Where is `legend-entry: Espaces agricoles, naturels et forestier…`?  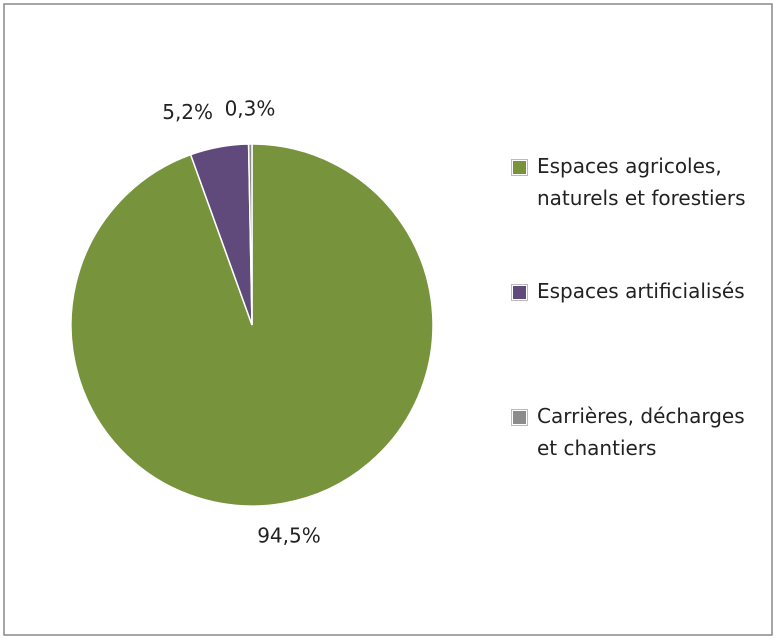
legend-entry: Espaces agricoles, naturels et forestier… is located at coordinates (636, 212).